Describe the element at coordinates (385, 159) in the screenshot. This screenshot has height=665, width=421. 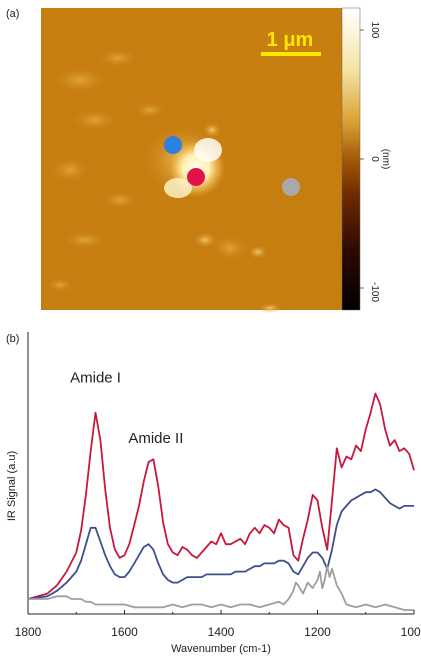
I see `colorbar-unit: (nm)` at that location.